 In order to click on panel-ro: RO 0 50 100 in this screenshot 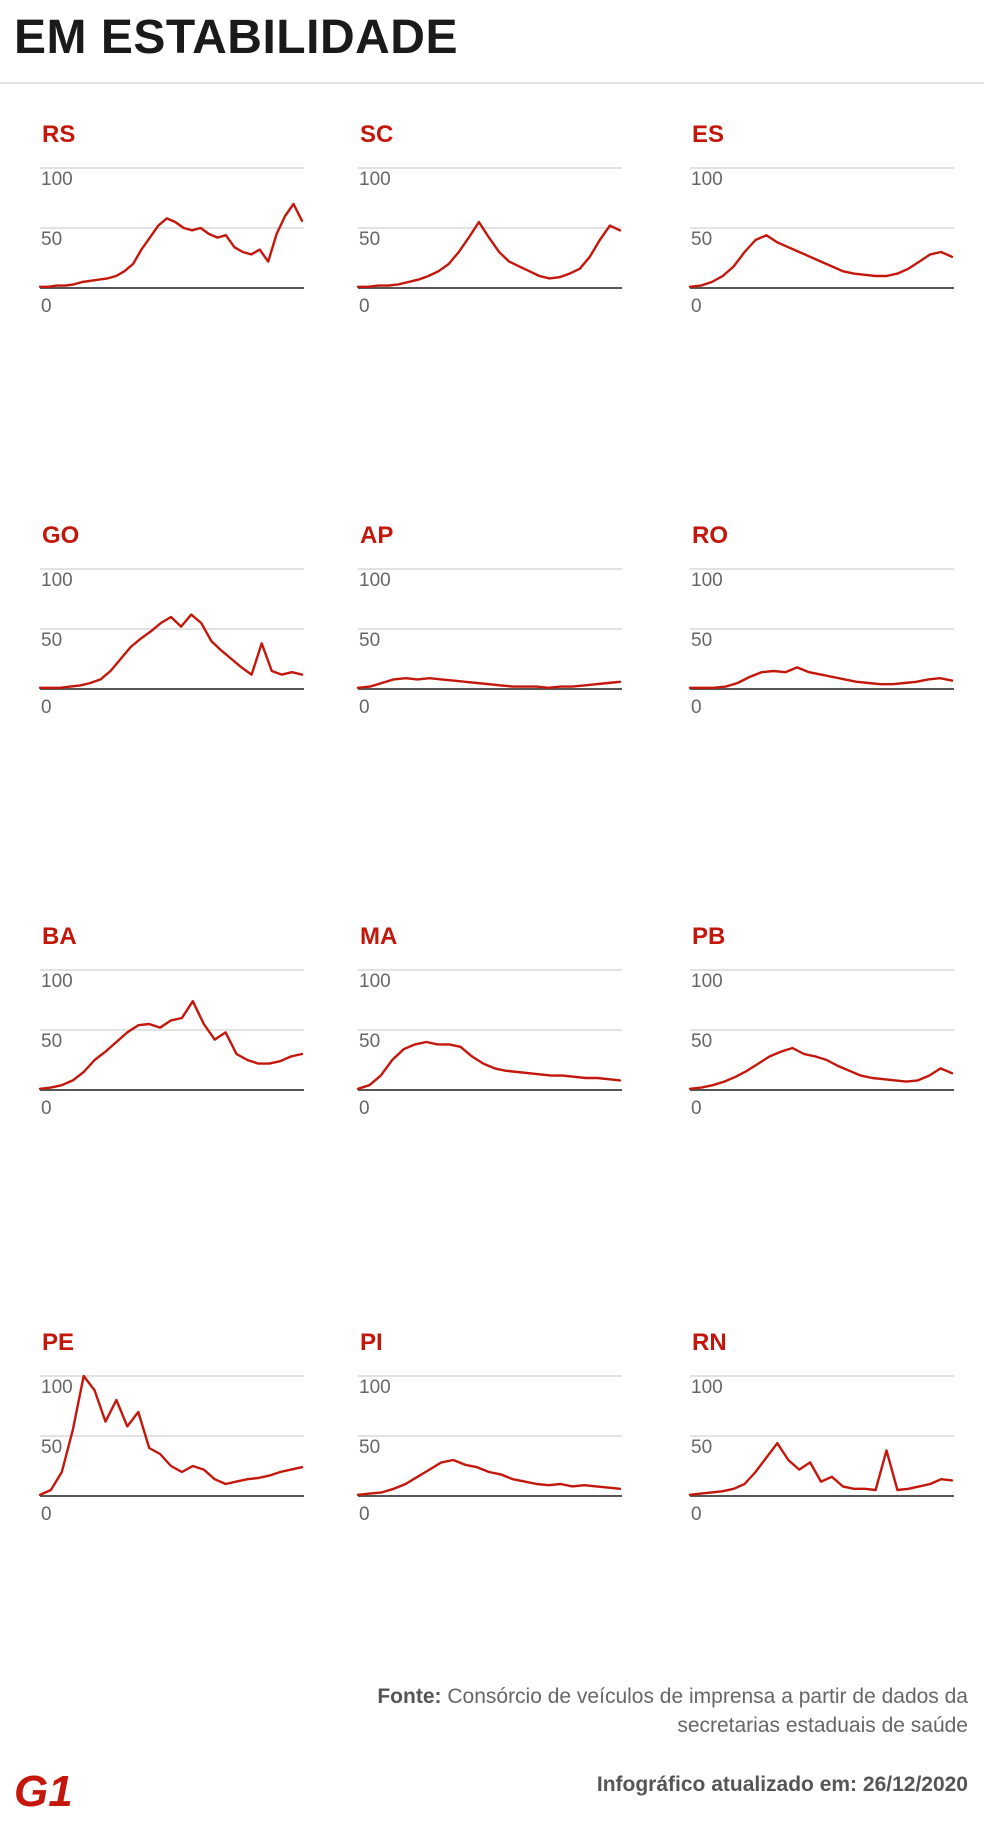, I will do `click(821, 620)`.